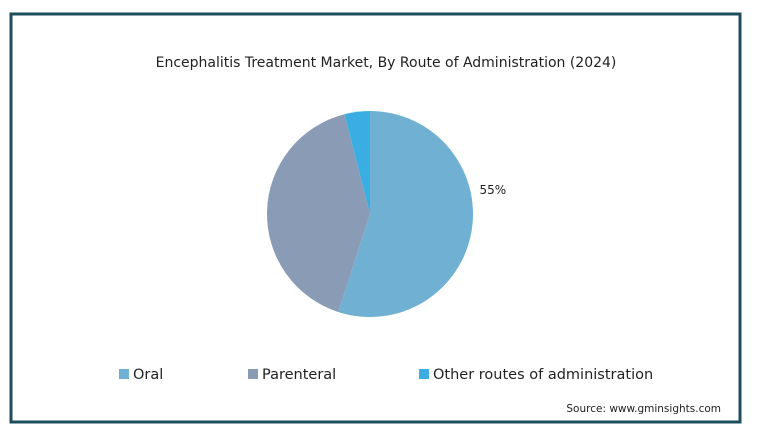  What do you see at coordinates (543, 375) in the screenshot?
I see `legend-label: Other routes of administration` at bounding box center [543, 375].